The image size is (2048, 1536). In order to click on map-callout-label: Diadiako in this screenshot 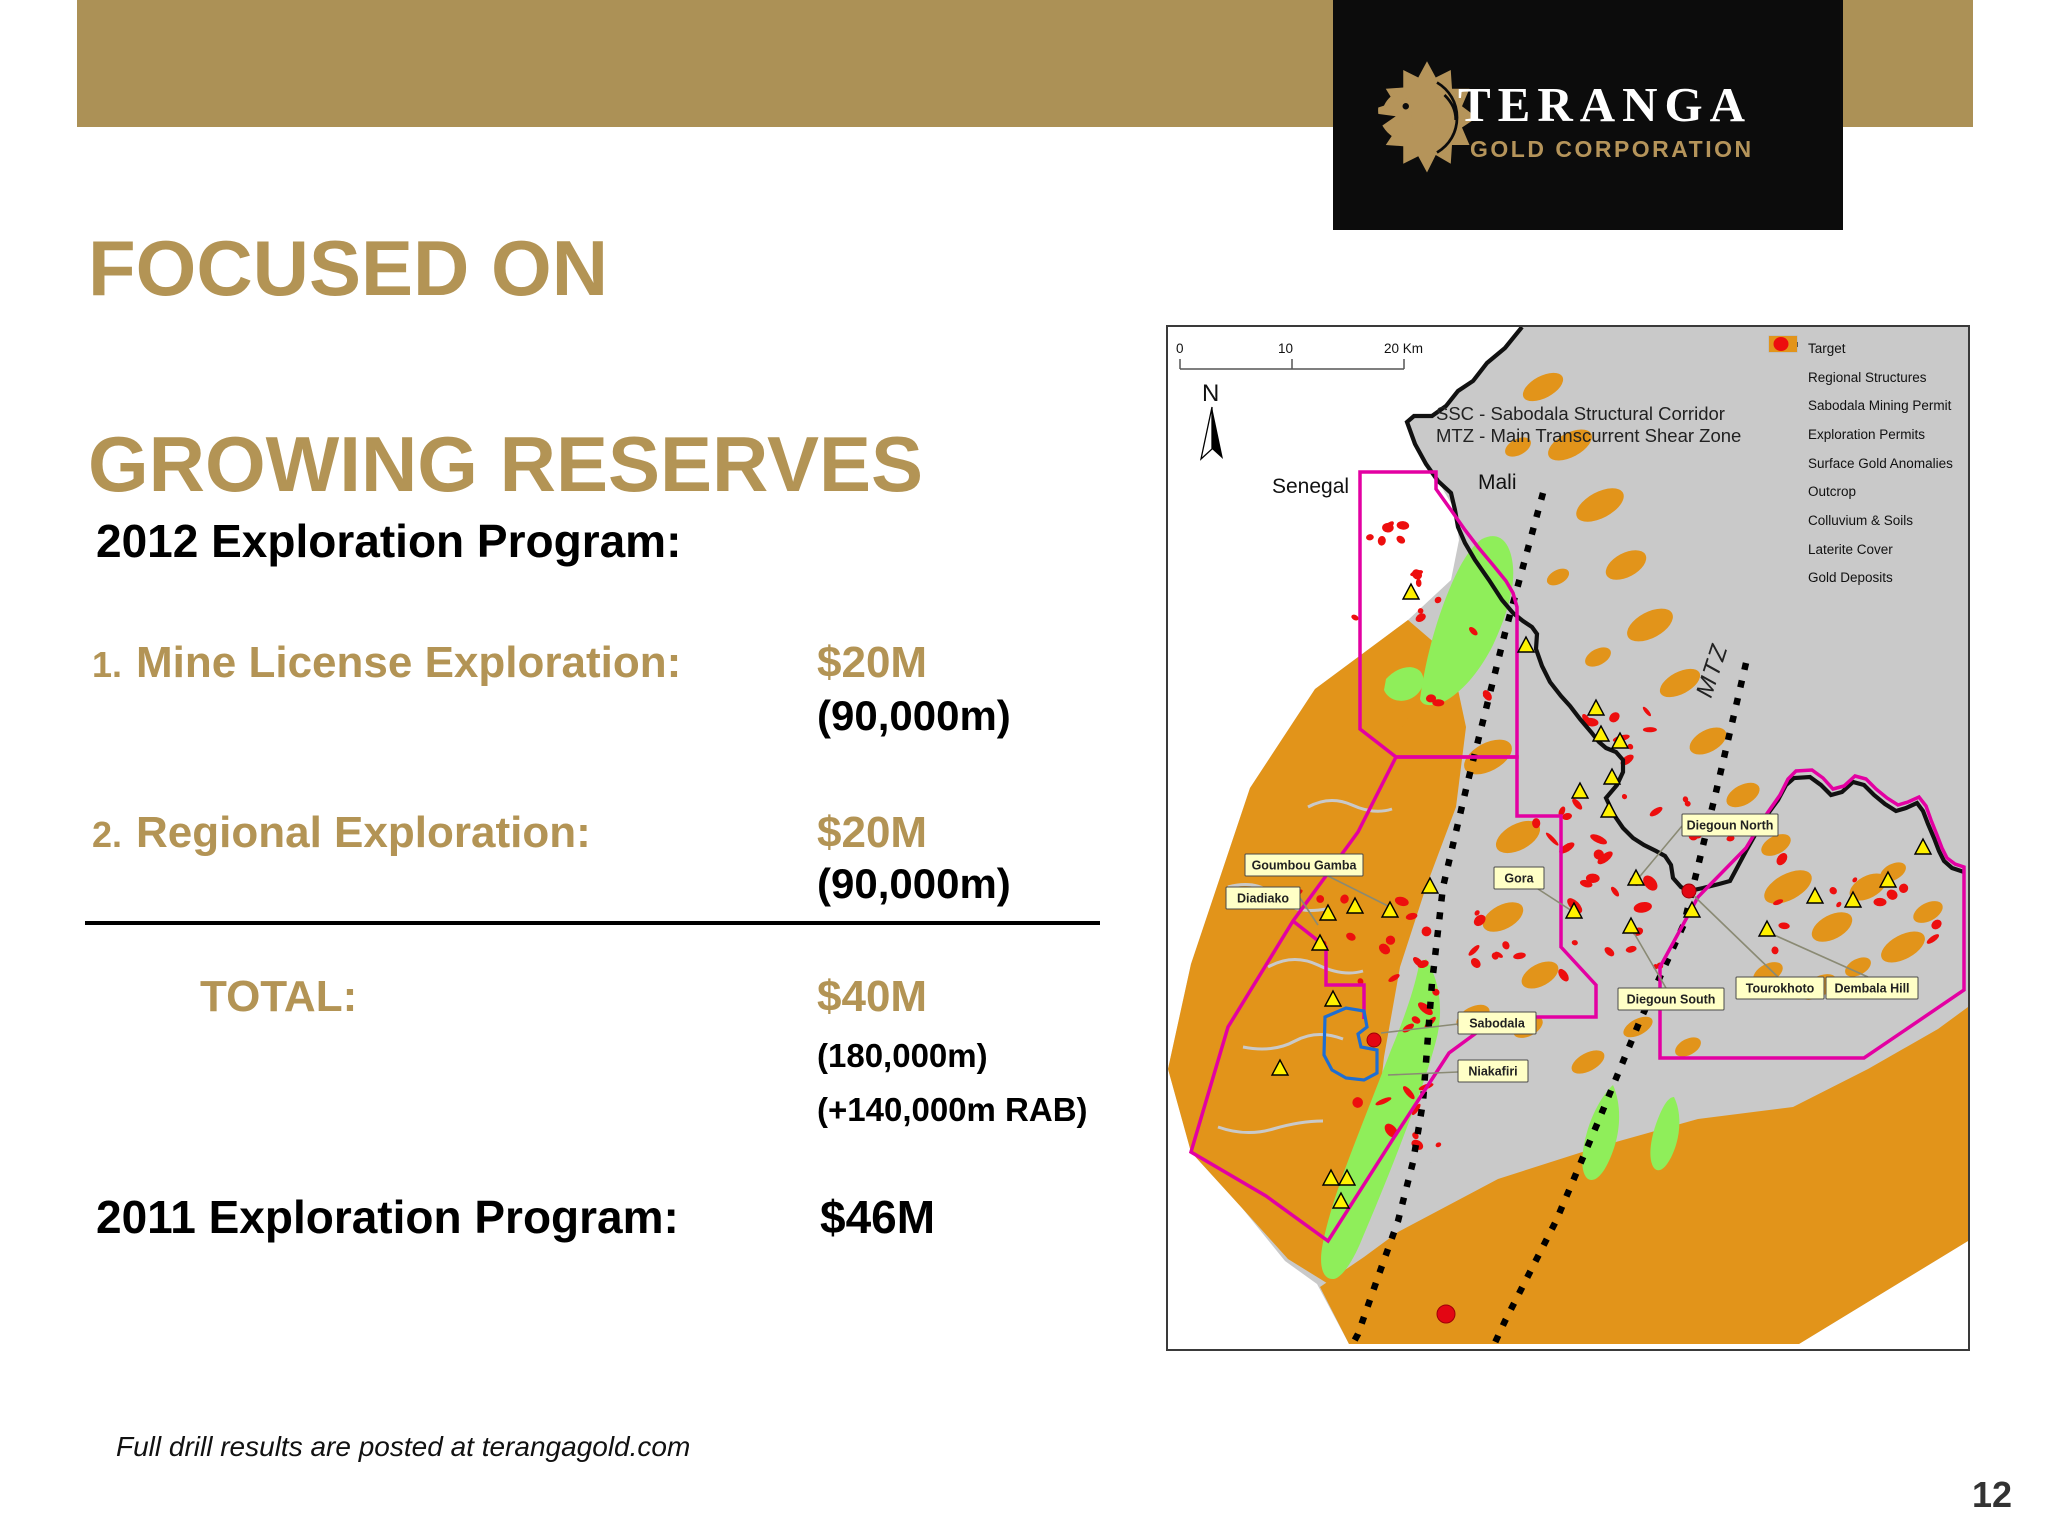, I will do `click(1263, 899)`.